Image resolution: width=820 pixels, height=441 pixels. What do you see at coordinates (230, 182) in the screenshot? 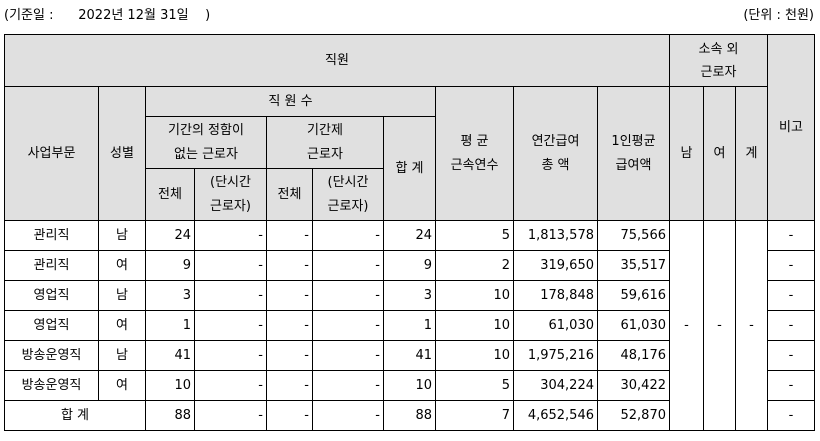
I see `header-indef-part-time-line1: (단시간` at bounding box center [230, 182].